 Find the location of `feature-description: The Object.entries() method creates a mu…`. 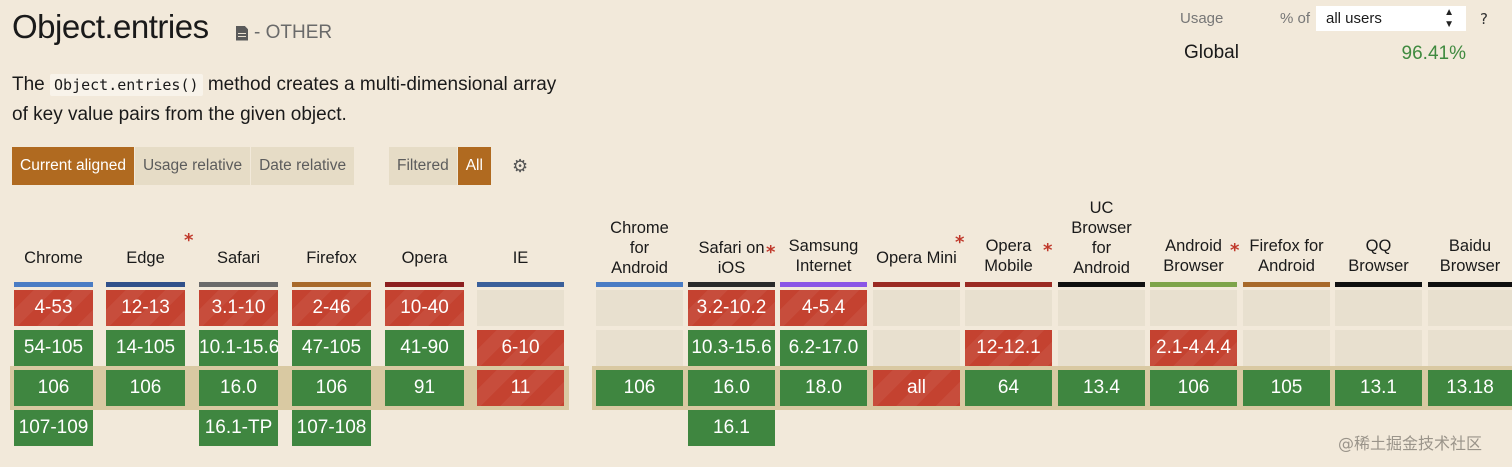

feature-description: The Object.entries() method creates a mu… is located at coordinates (292, 100).